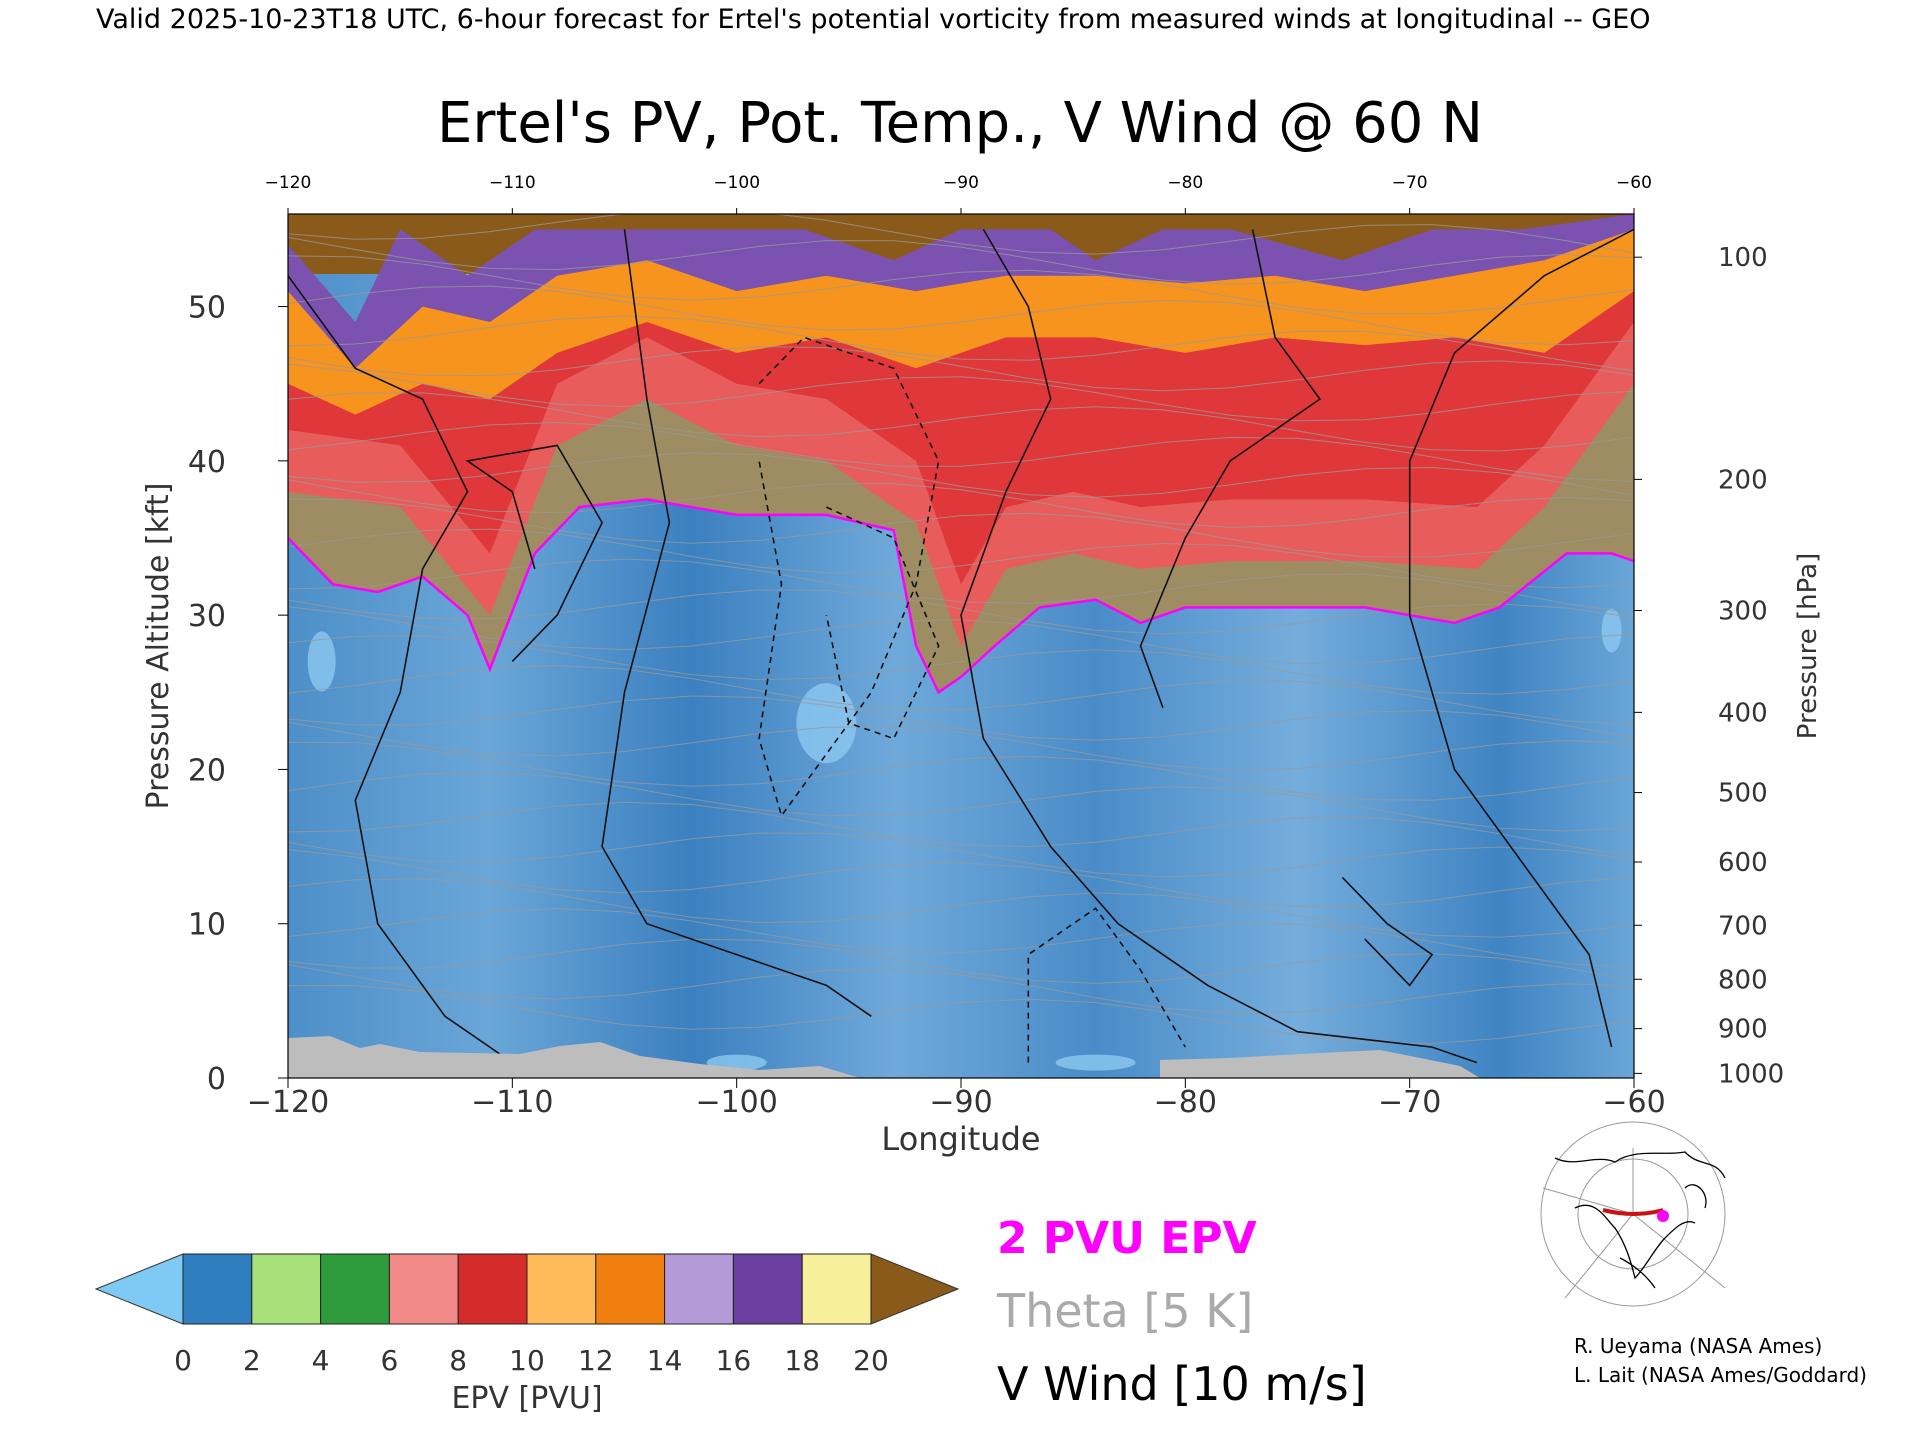 This screenshot has height=1440, width=1920. Describe the element at coordinates (1182, 1384) in the screenshot. I see `legend-v-wind: V Wind [10 m/s]` at that location.